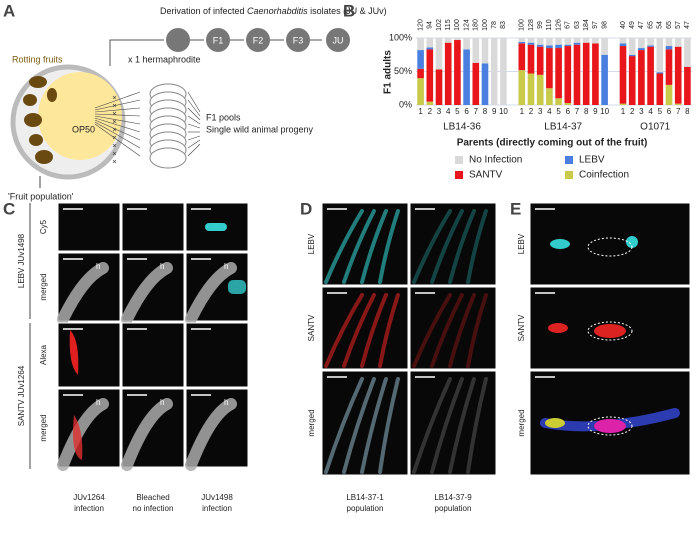  What do you see at coordinates (568, 111) in the screenshot?
I see `x-tick-label: 6` at bounding box center [568, 111].